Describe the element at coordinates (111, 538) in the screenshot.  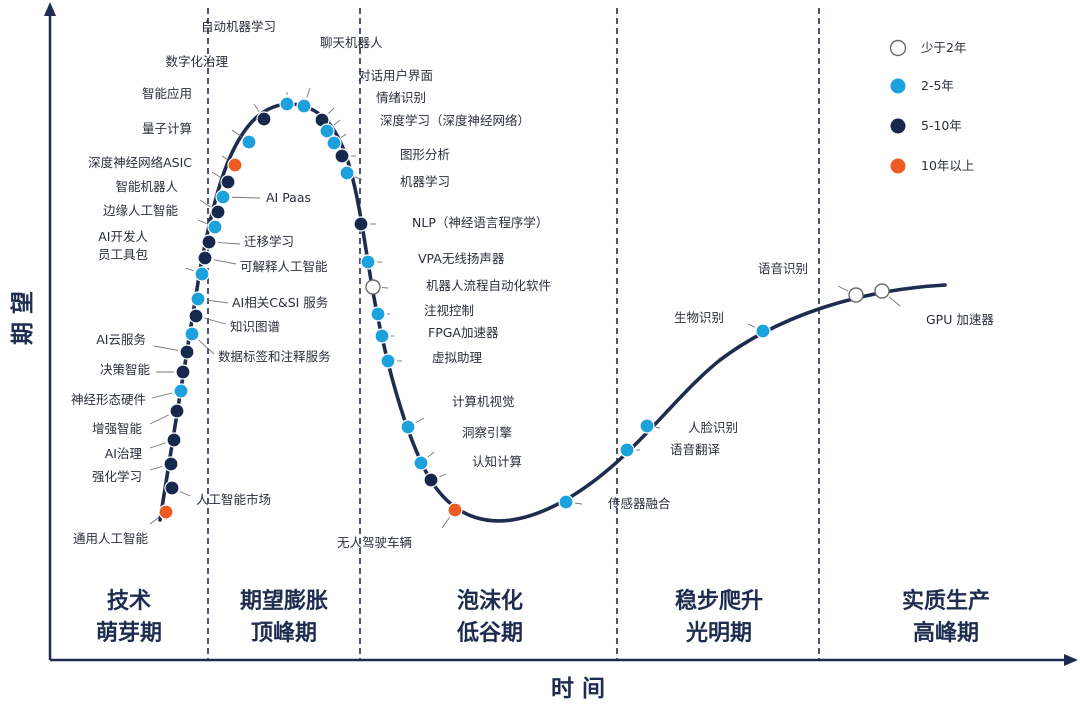
I see `technology-label: 通用人工智能` at that location.